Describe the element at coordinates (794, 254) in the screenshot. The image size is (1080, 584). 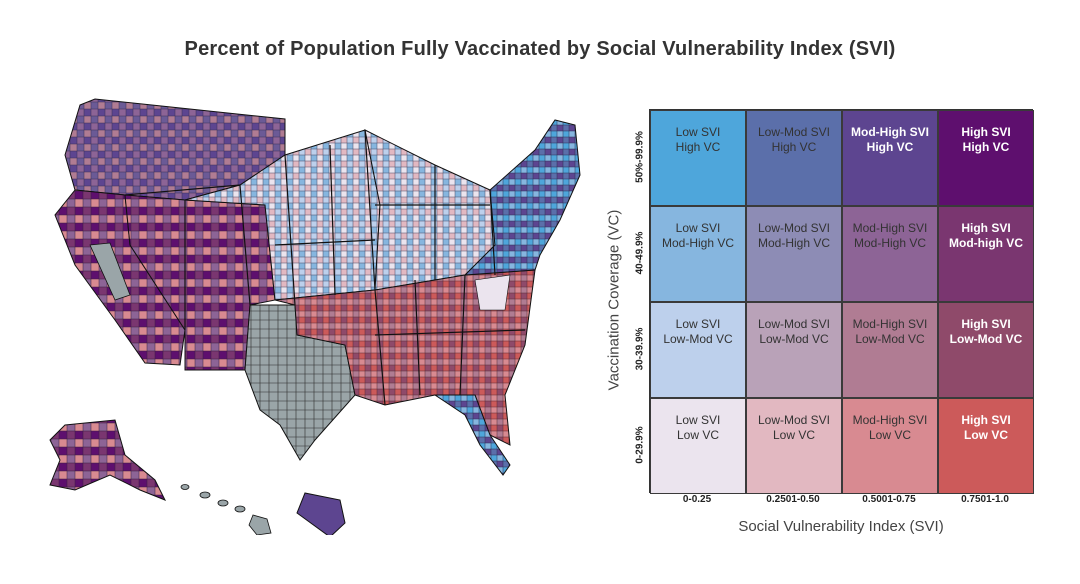
I see `legend-cell: Low-Mod SVI Mod-High VC` at that location.